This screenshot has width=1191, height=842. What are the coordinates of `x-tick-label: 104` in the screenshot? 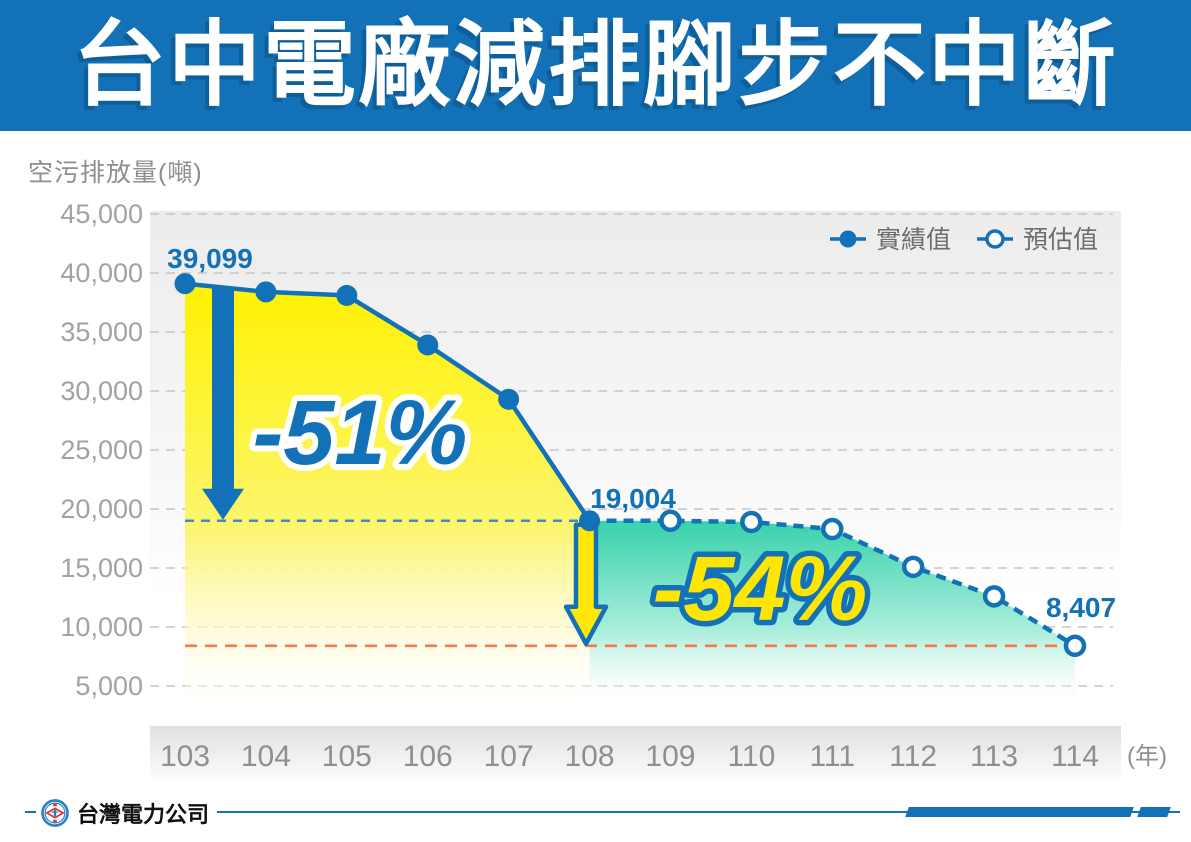 It's located at (266, 756).